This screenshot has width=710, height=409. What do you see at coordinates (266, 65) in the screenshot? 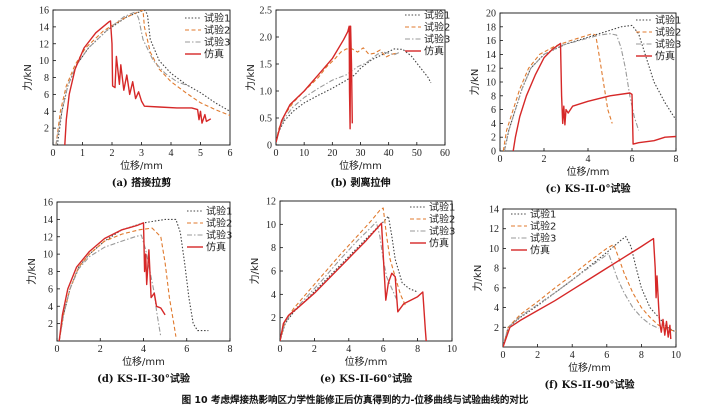
I see `y-tick-label: 1.5` at bounding box center [266, 65].